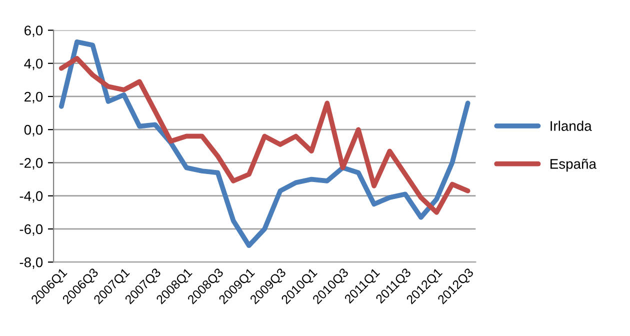 Image resolution: width=630 pixels, height=336 pixels. What do you see at coordinates (31, 230) in the screenshot?
I see `y-tick-label: -6,0` at bounding box center [31, 230].